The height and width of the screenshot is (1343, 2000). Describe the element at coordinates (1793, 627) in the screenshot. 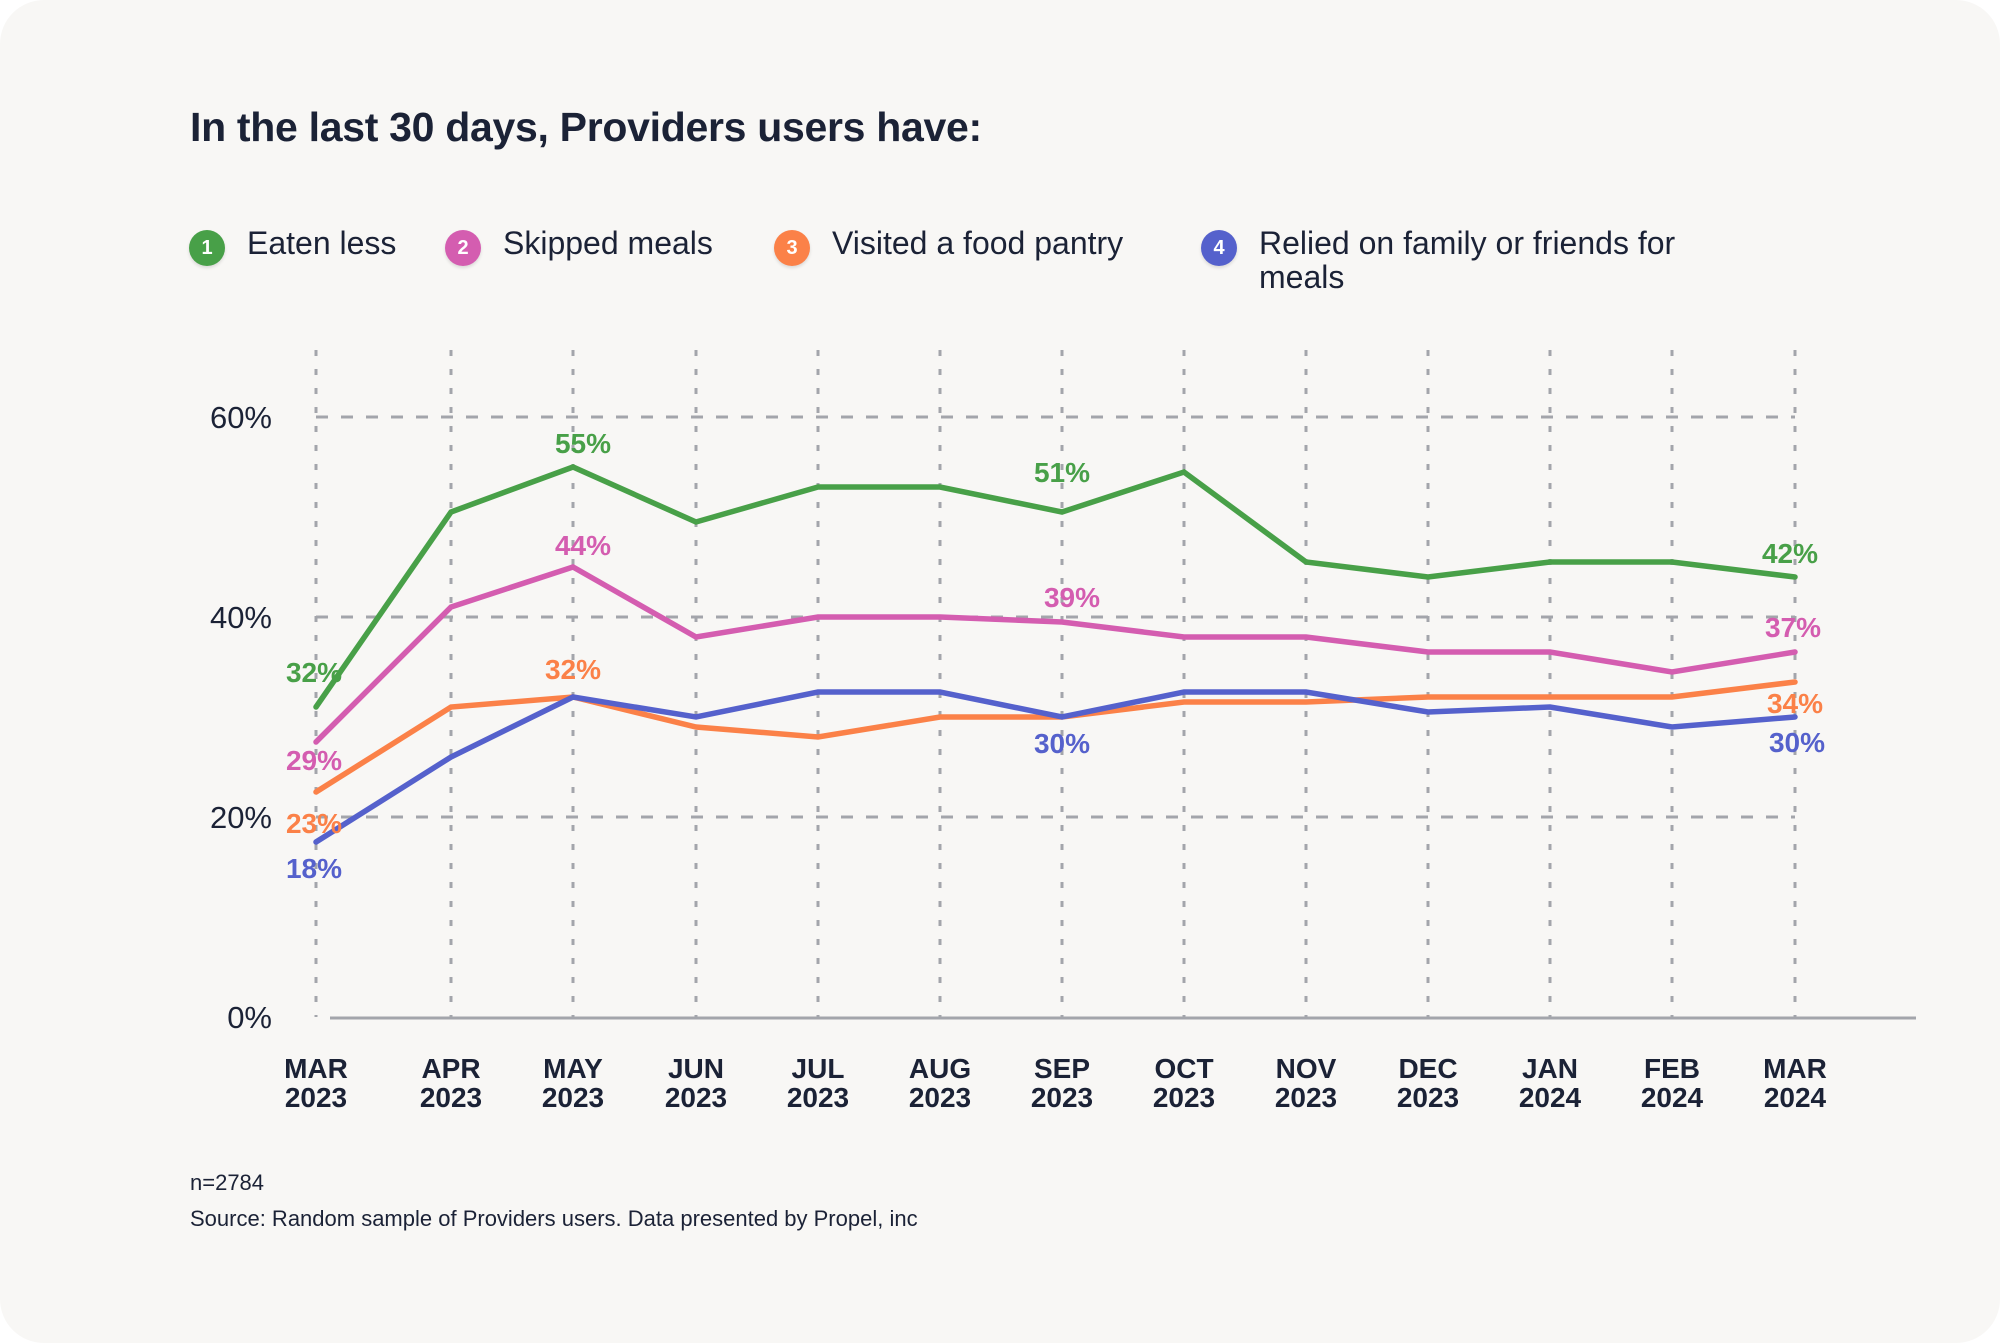

I see `data-label: 37%` at that location.